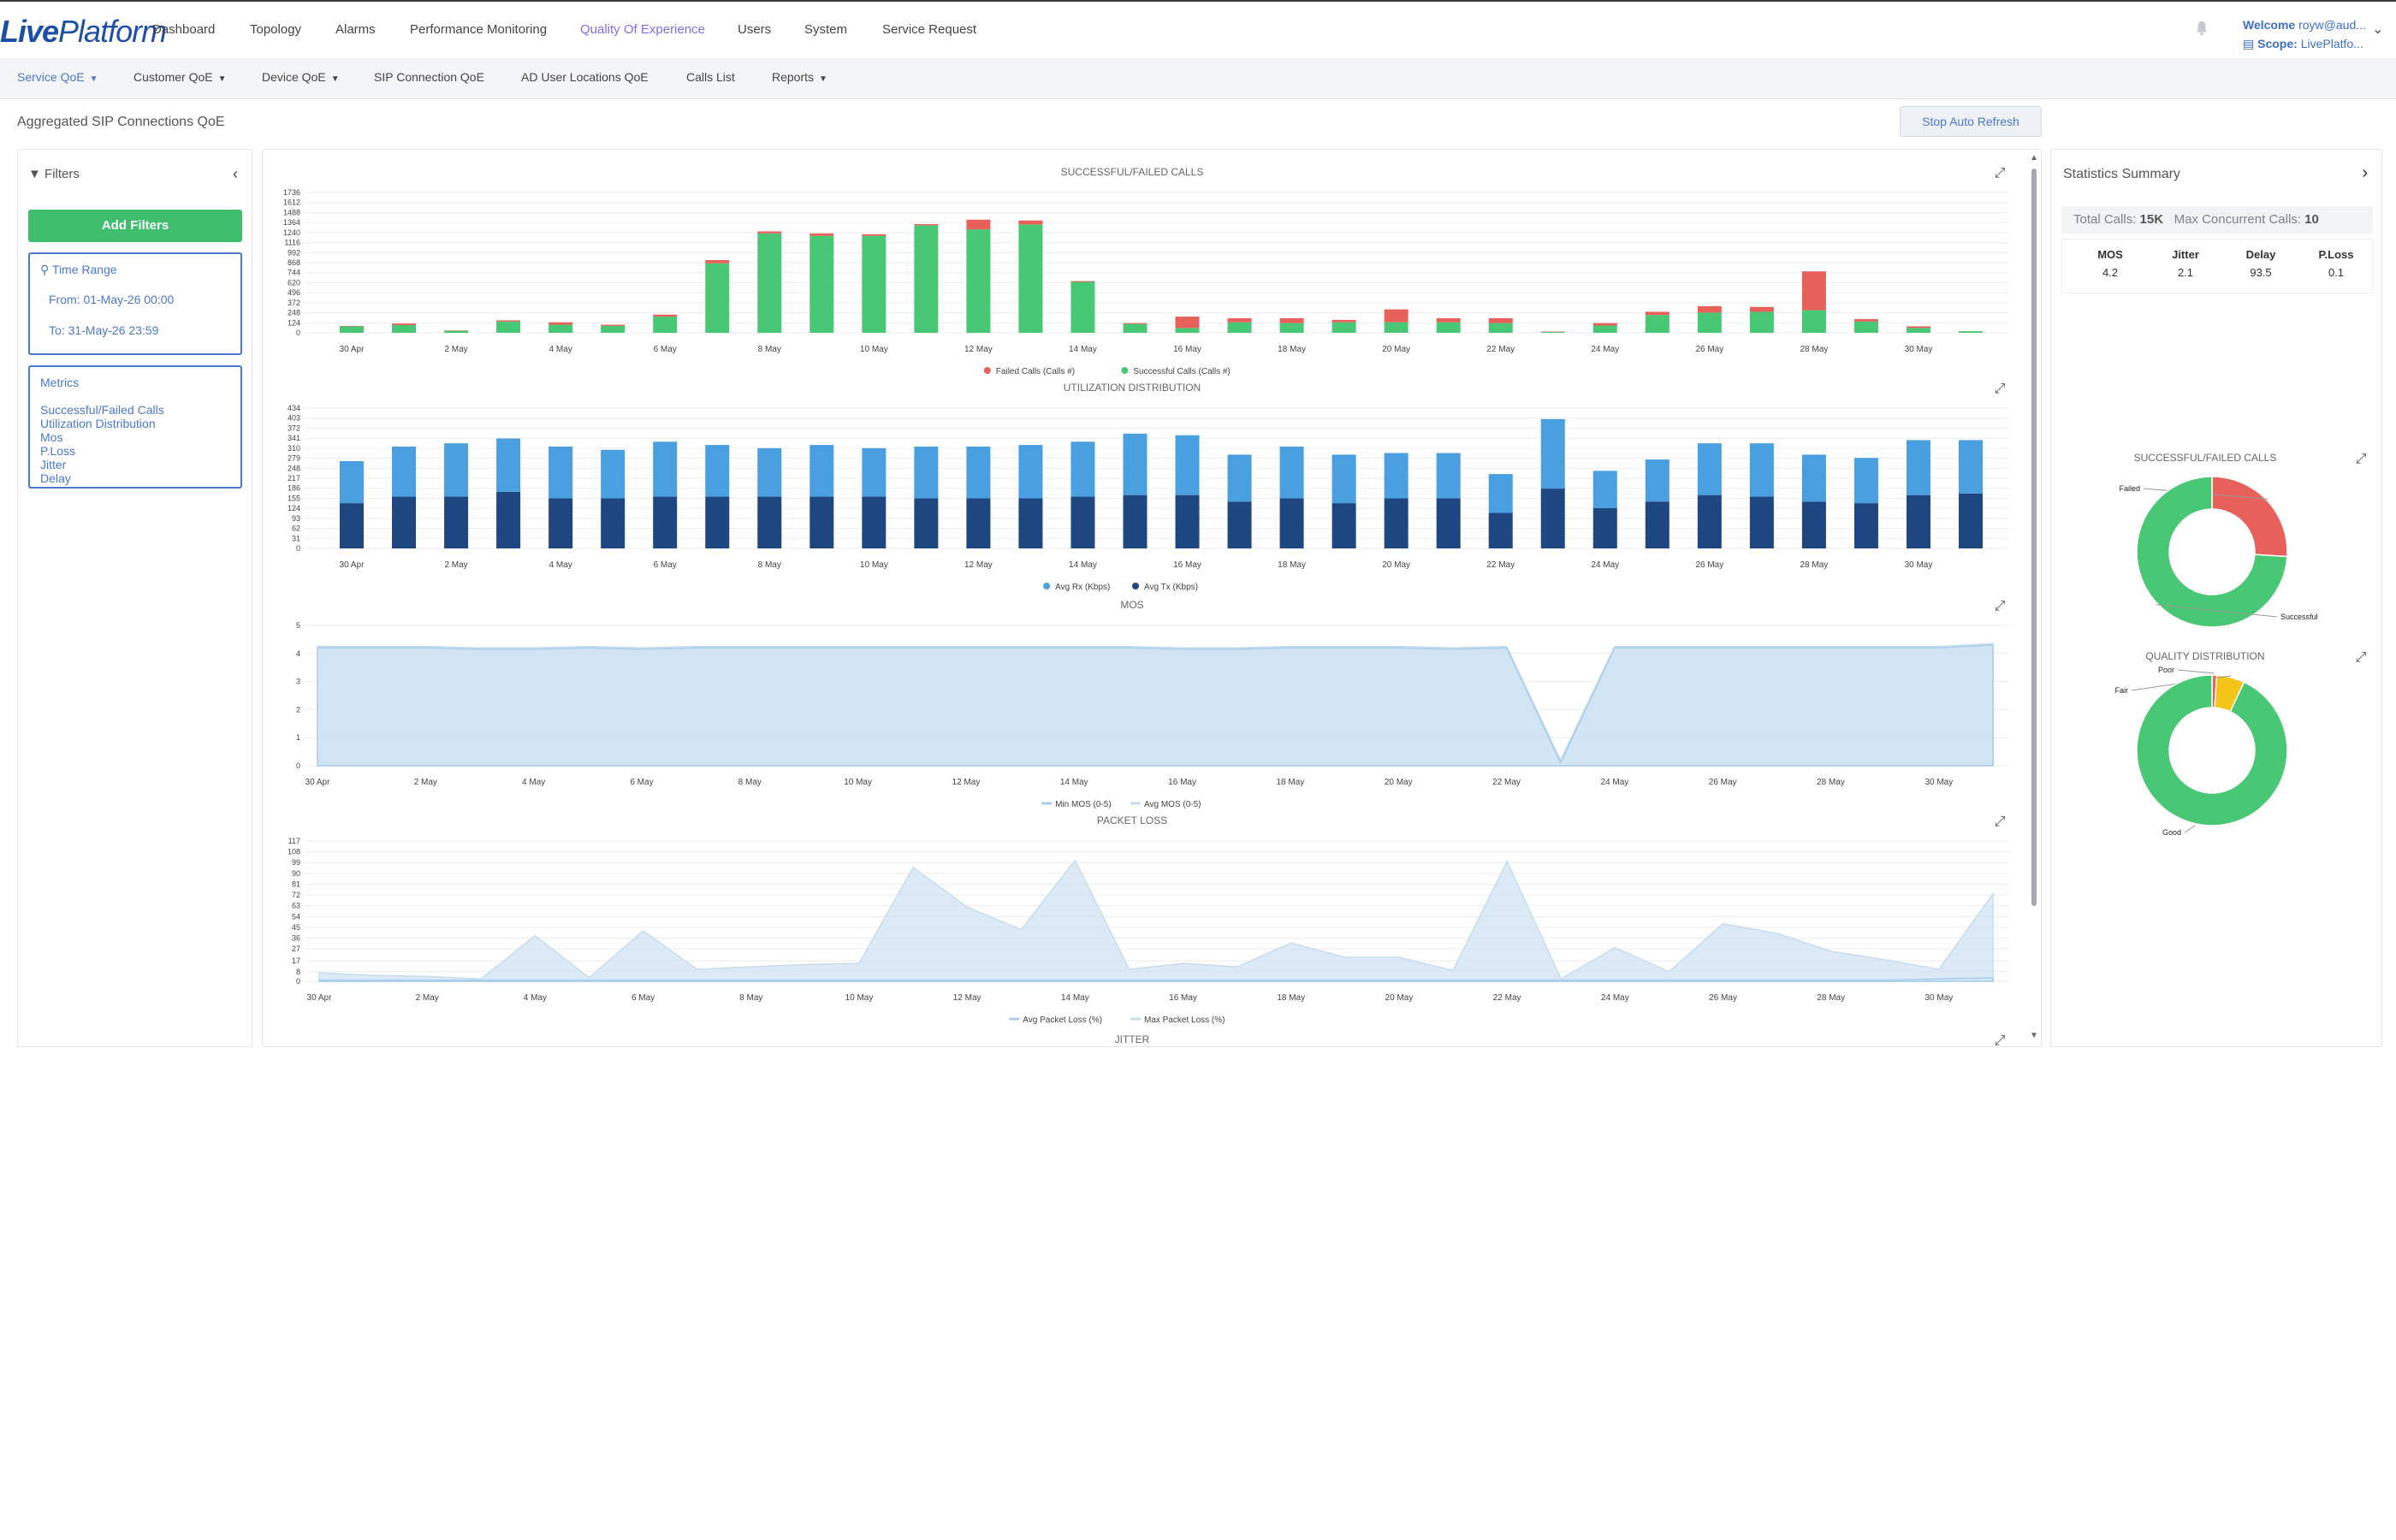 This screenshot has height=1540, width=2396. I want to click on subnav-service-qoe: Service QoE ▼, so click(58, 77).